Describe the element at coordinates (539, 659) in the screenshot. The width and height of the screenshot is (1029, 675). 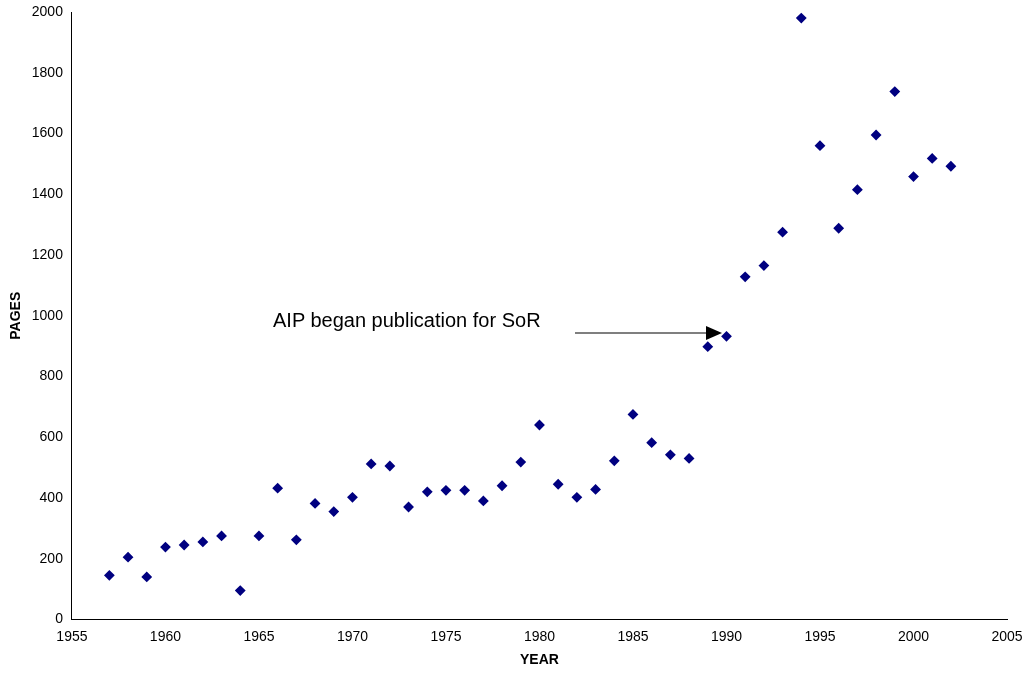
I see `x-axis-title: YEAR` at that location.